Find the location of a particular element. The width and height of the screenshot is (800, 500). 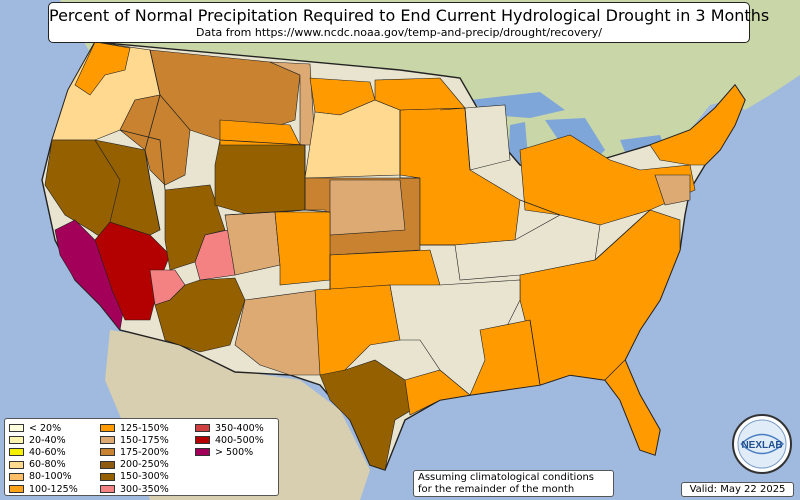

wisconsin-light-region is located at coordinates (475, 137).